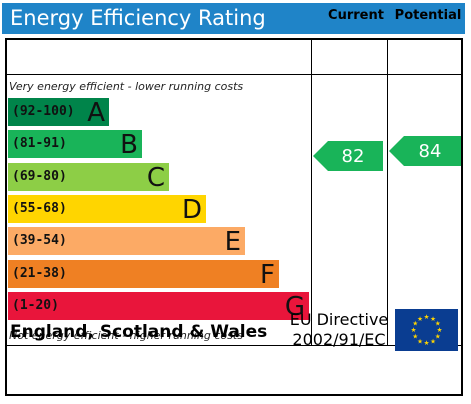 The height and width of the screenshot is (404, 471). What do you see at coordinates (430, 151) in the screenshot?
I see `potential-rating-value: 84` at bounding box center [430, 151].